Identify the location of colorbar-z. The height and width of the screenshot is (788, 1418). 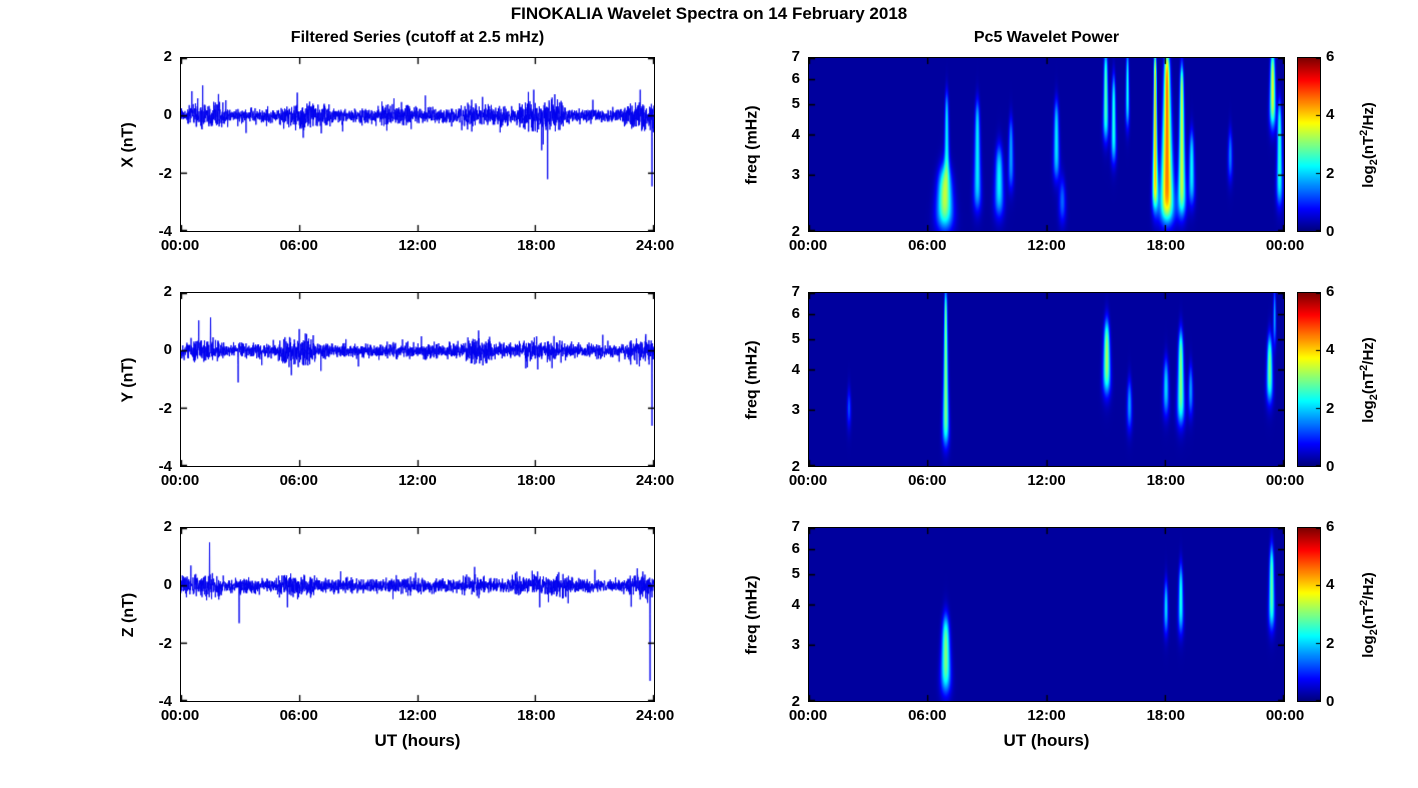
(1309, 614).